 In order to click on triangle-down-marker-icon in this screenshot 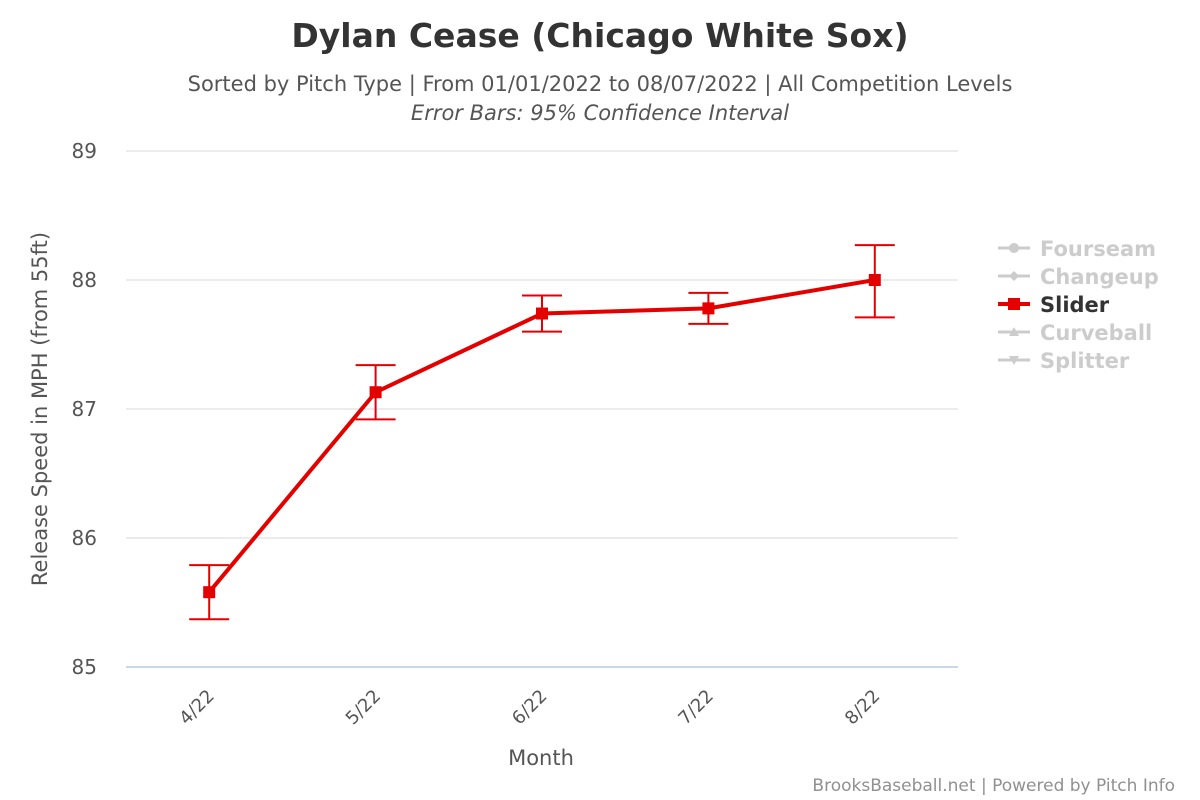, I will do `click(1014, 360)`.